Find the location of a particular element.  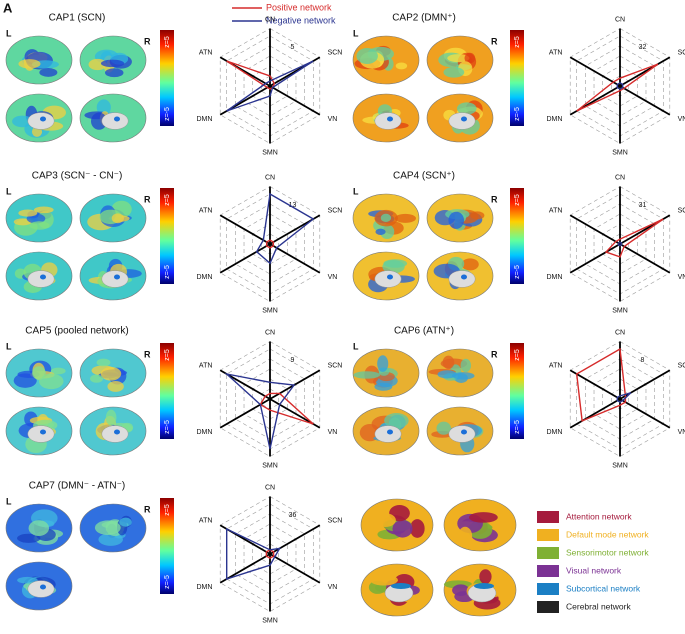

chart-title: CAP1 (SCN) is located at coordinates (77, 18).